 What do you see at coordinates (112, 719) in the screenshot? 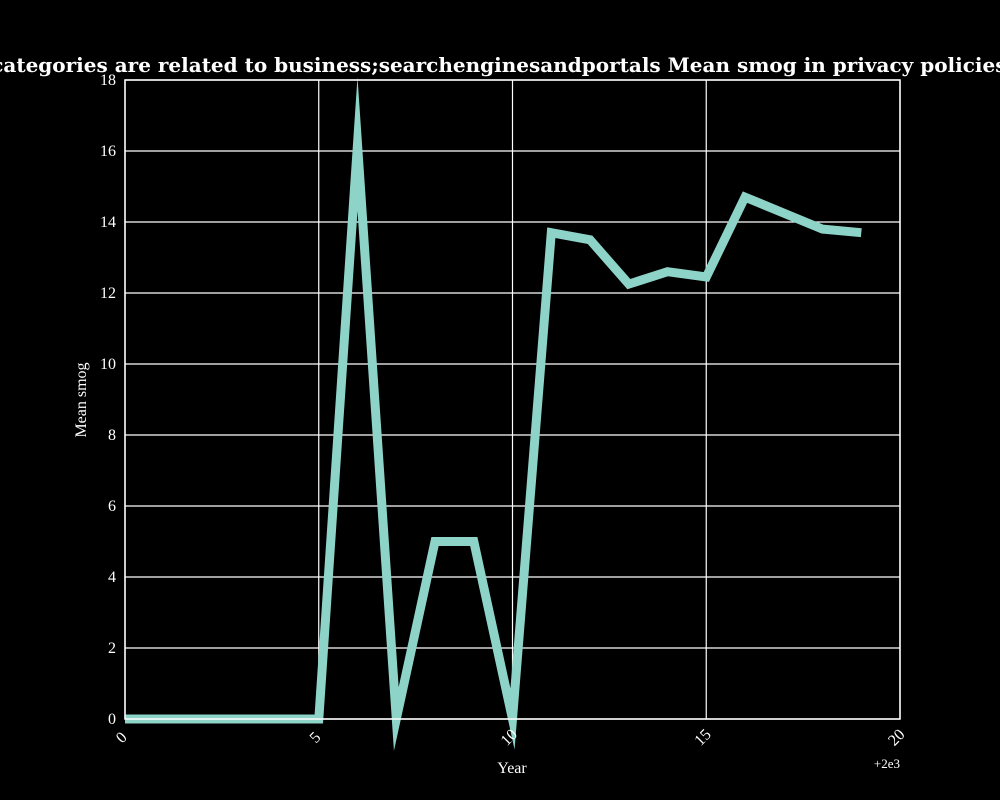
I see `y-tick-label-0: 0` at bounding box center [112, 719].